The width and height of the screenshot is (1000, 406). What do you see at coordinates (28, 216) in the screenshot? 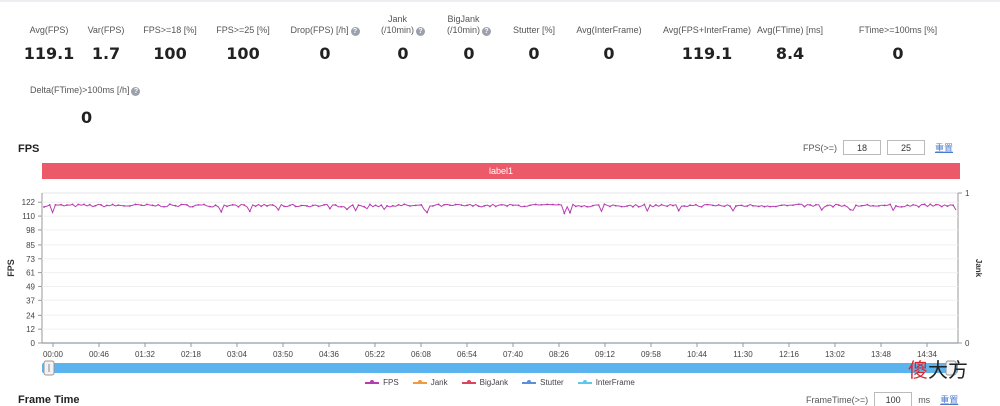
I see `y-tick-label: 110` at bounding box center [28, 216].